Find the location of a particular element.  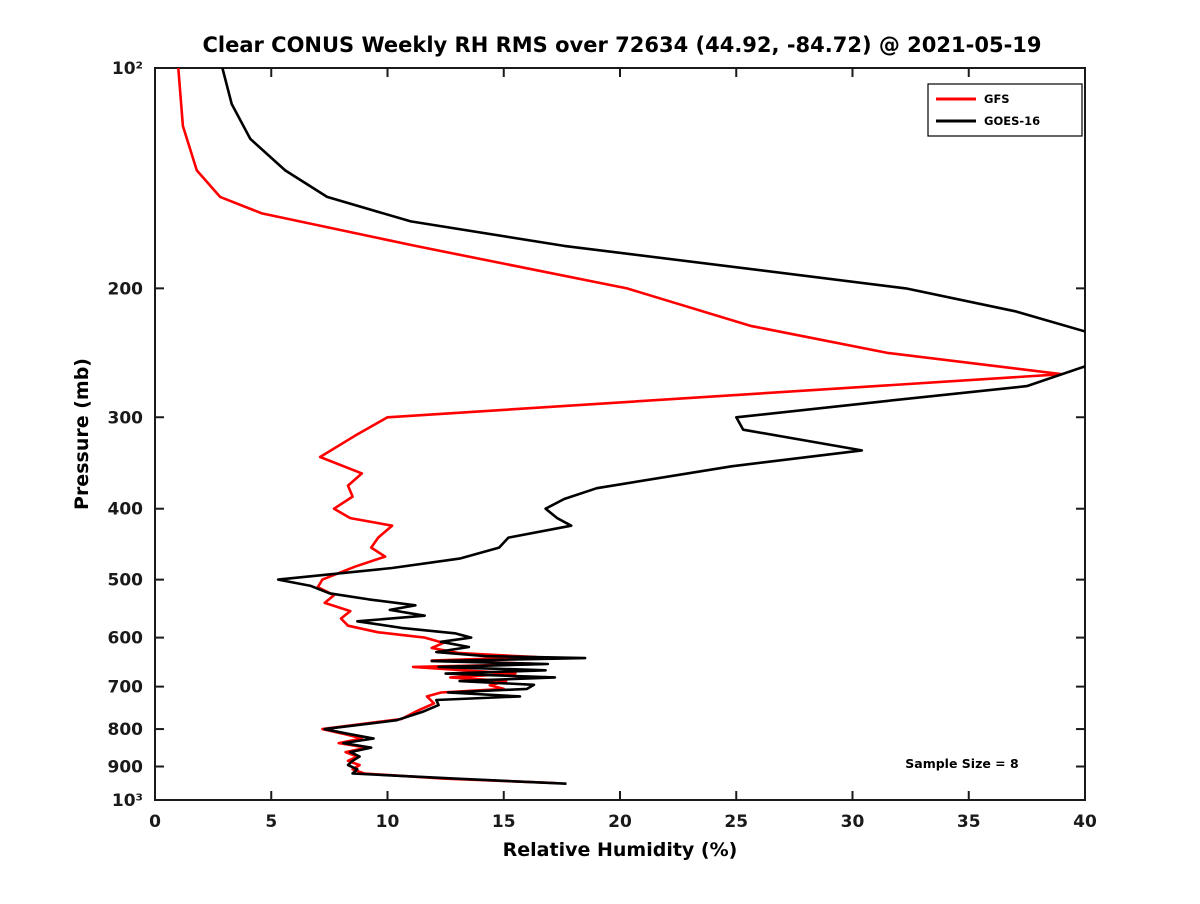

x-tick-label: 10 is located at coordinates (388, 822).